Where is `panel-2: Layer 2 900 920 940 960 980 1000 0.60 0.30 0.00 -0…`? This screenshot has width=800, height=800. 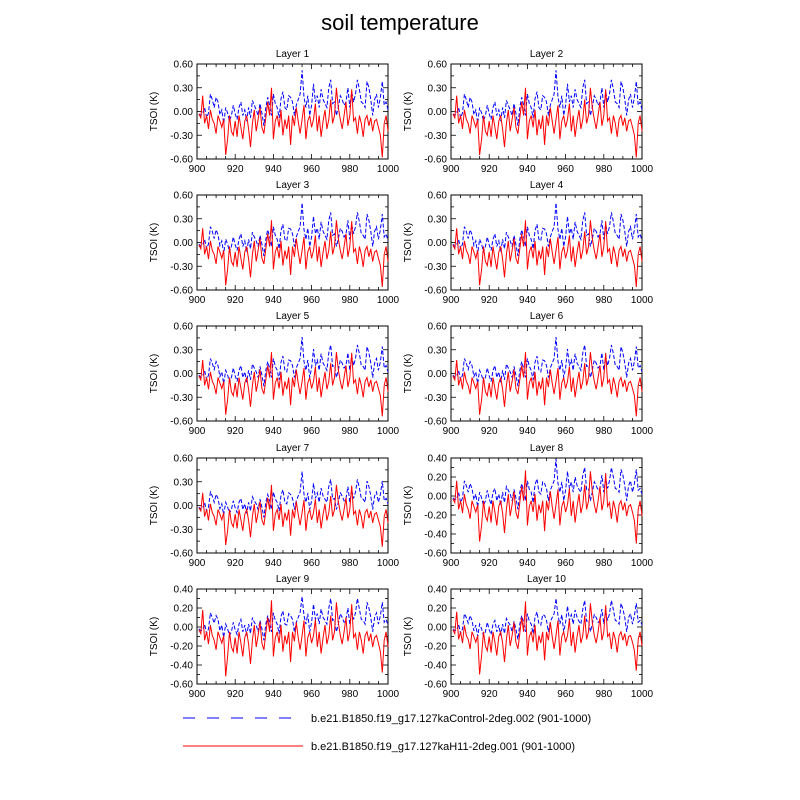
panel-2: Layer 2 900 920 940 960 980 1000 0.60 0.30 0.00 -0… is located at coordinates (528, 112).